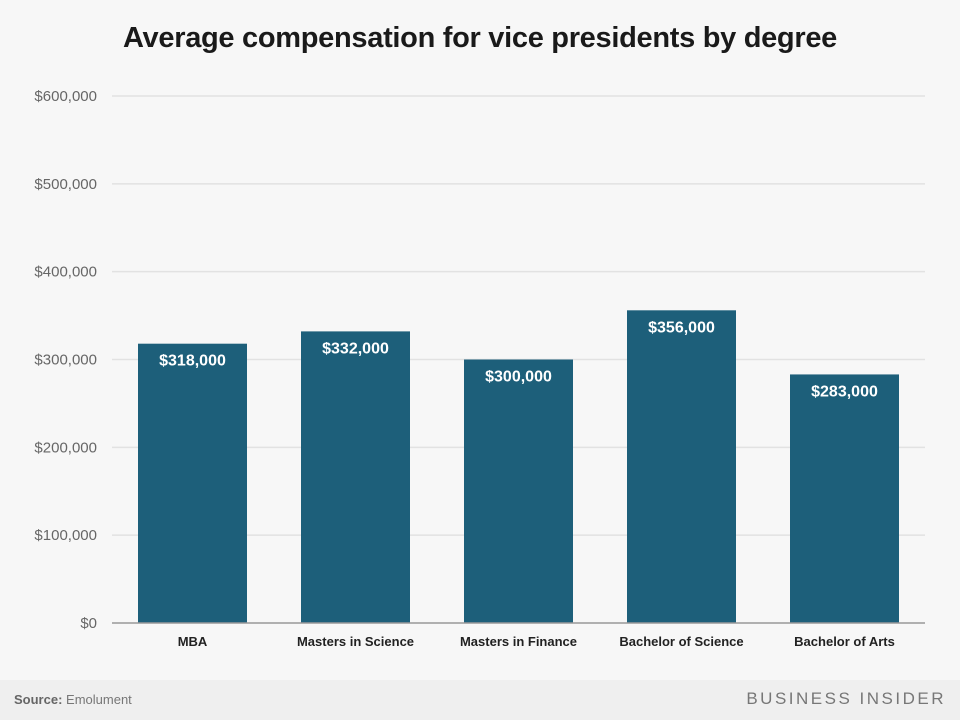  What do you see at coordinates (99, 699) in the screenshot?
I see `source-value: Emolument` at bounding box center [99, 699].